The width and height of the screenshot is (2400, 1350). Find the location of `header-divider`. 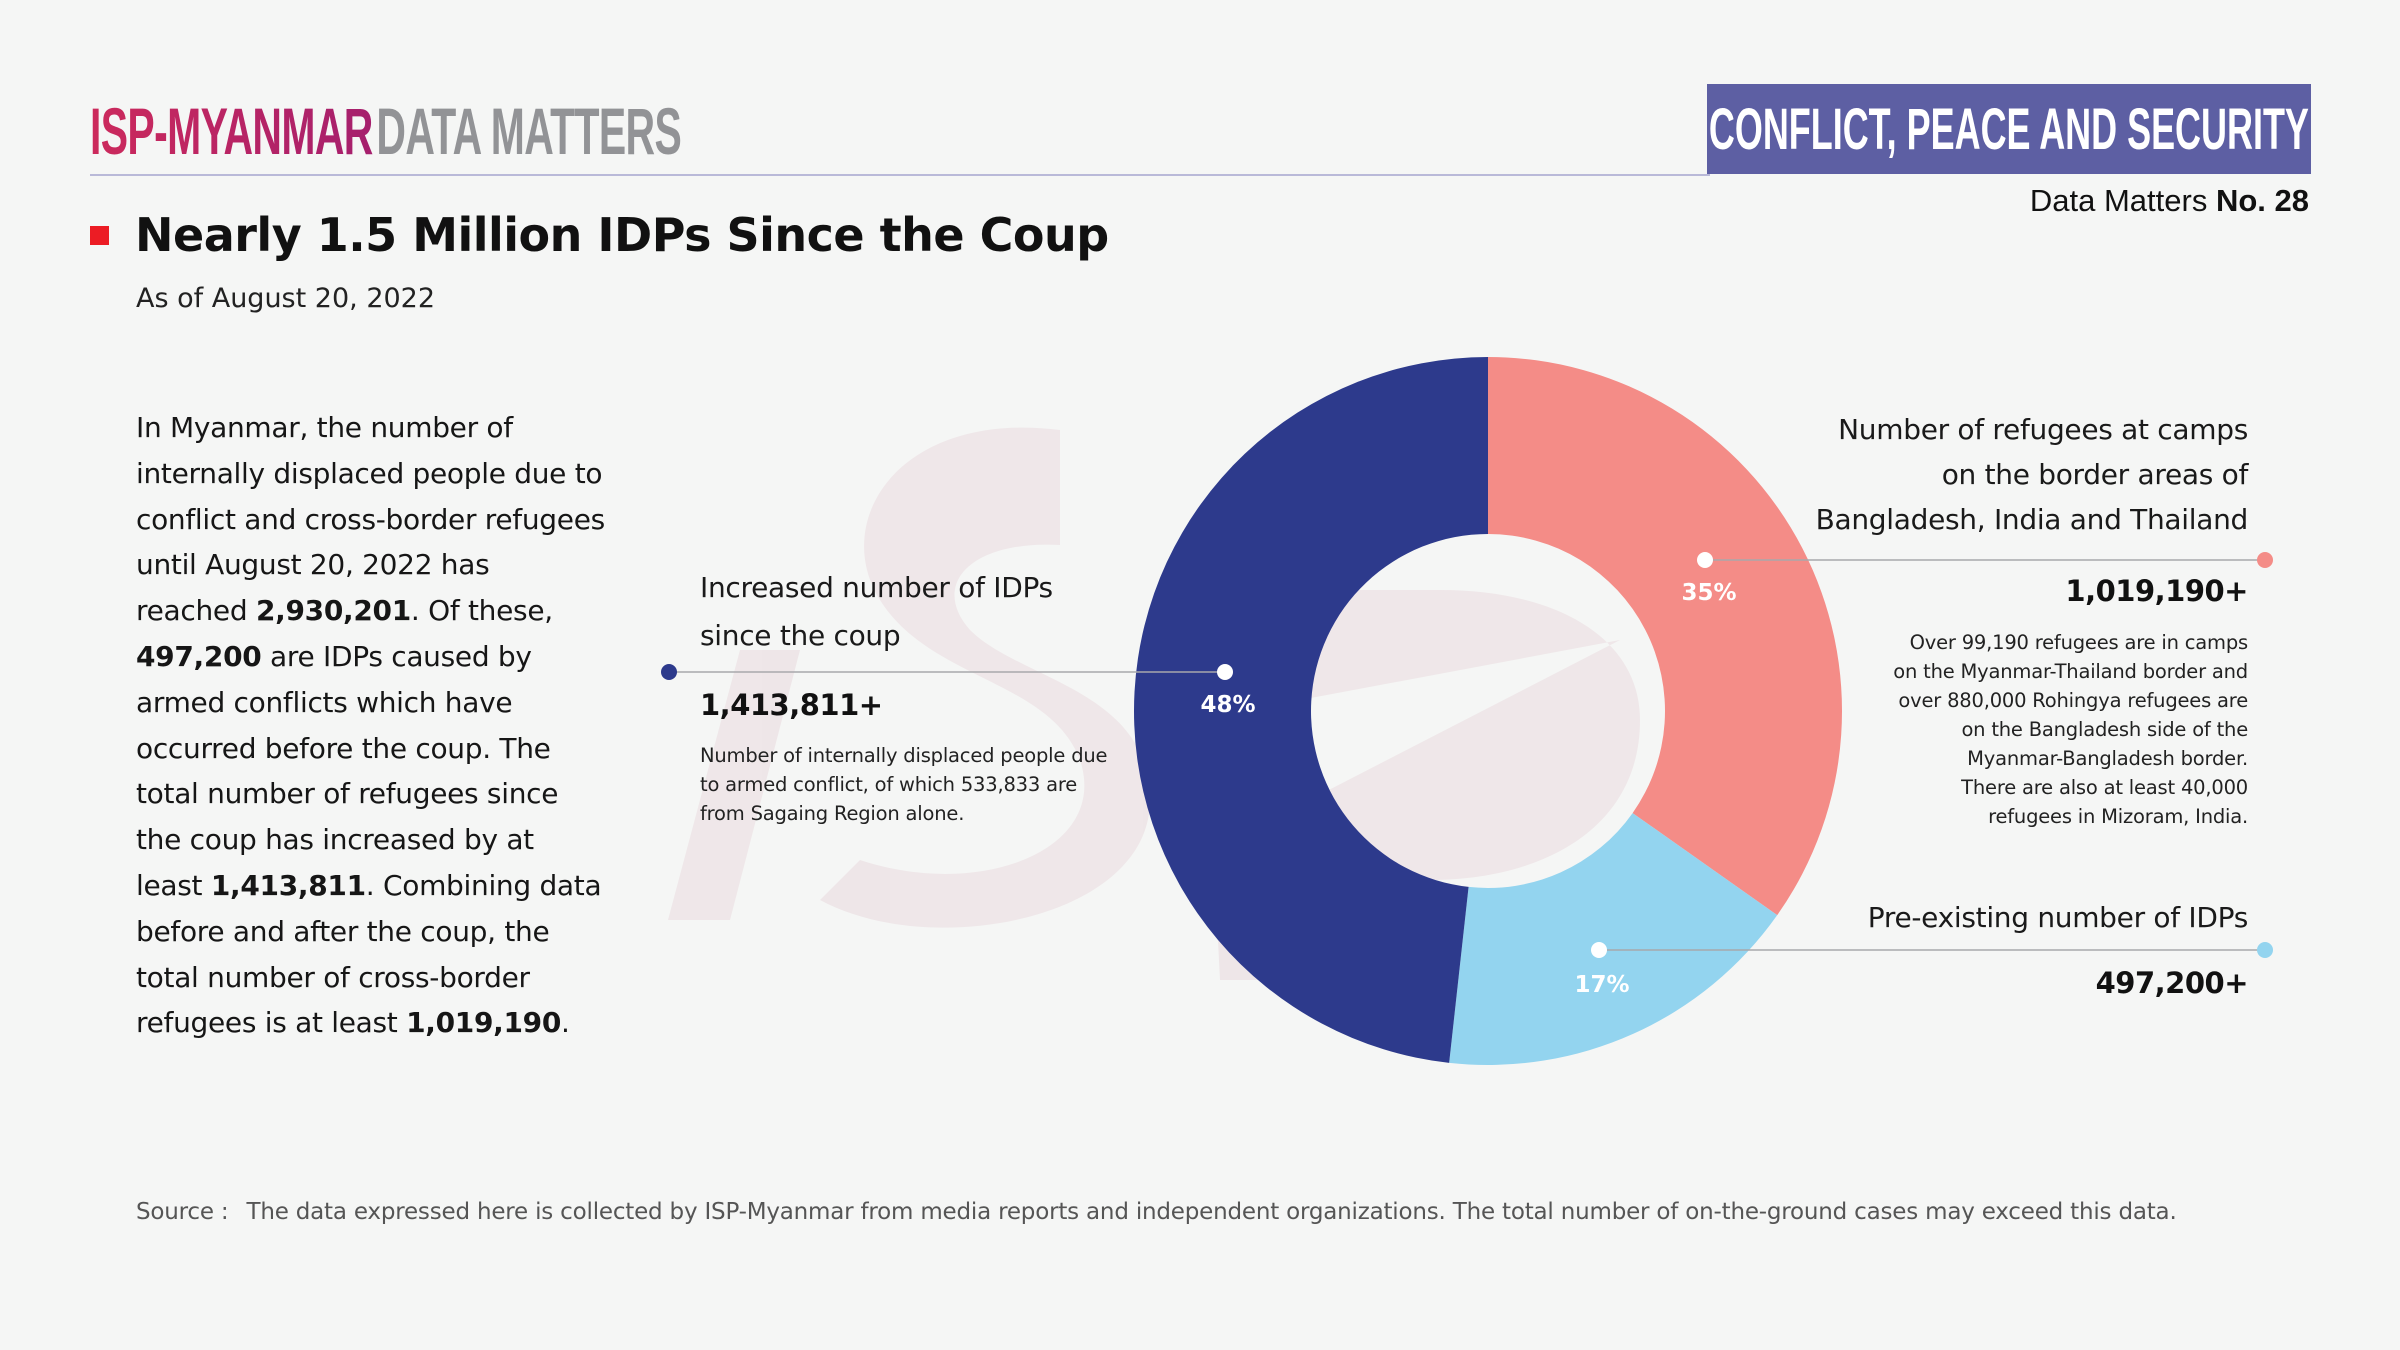

header-divider is located at coordinates (900, 175).